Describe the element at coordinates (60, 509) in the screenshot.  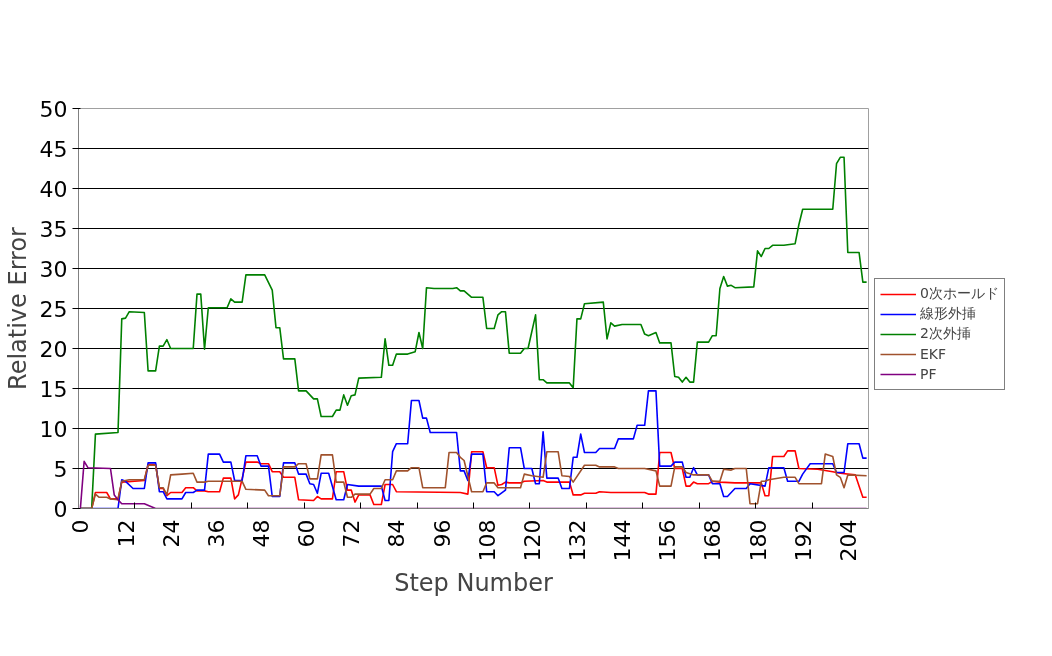
I see `y-tick-label: 0` at that location.